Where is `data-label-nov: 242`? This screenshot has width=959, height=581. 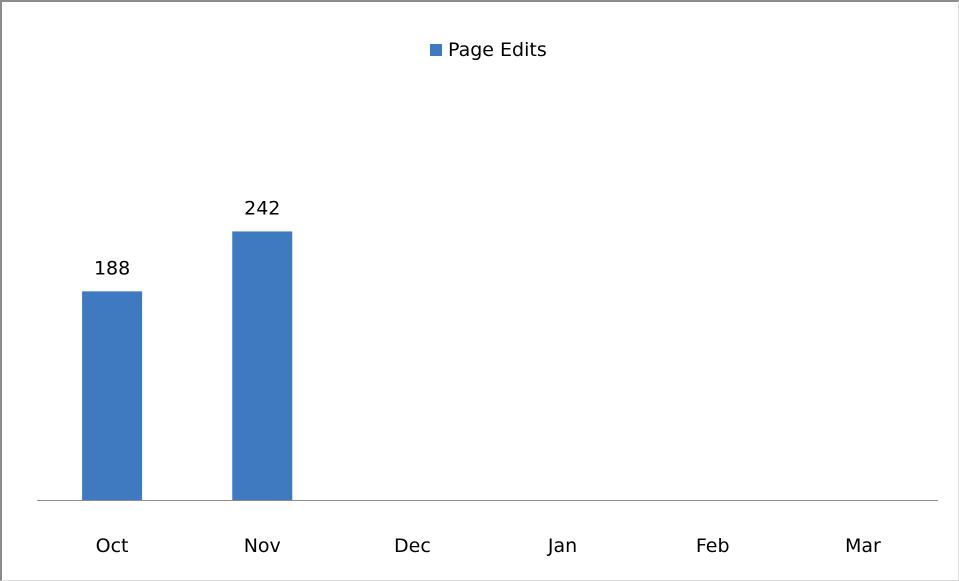 data-label-nov: 242 is located at coordinates (262, 208).